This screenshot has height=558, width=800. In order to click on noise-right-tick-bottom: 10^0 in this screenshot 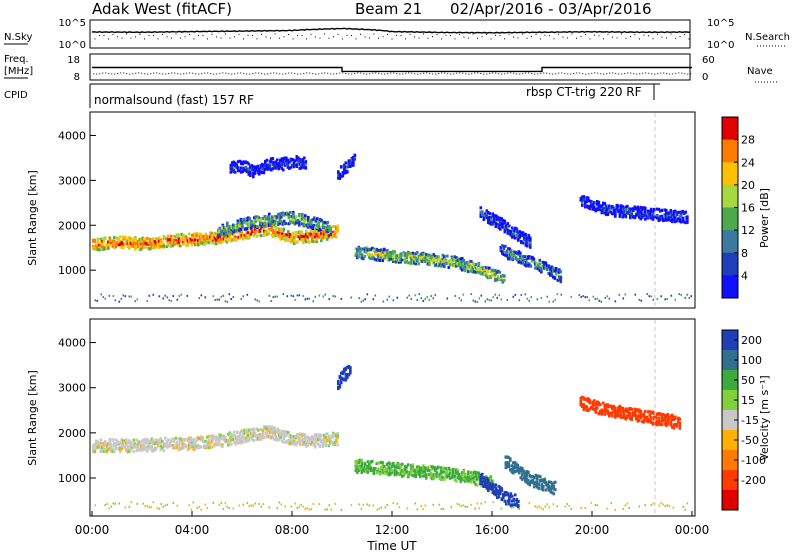, I will do `click(720, 45)`.